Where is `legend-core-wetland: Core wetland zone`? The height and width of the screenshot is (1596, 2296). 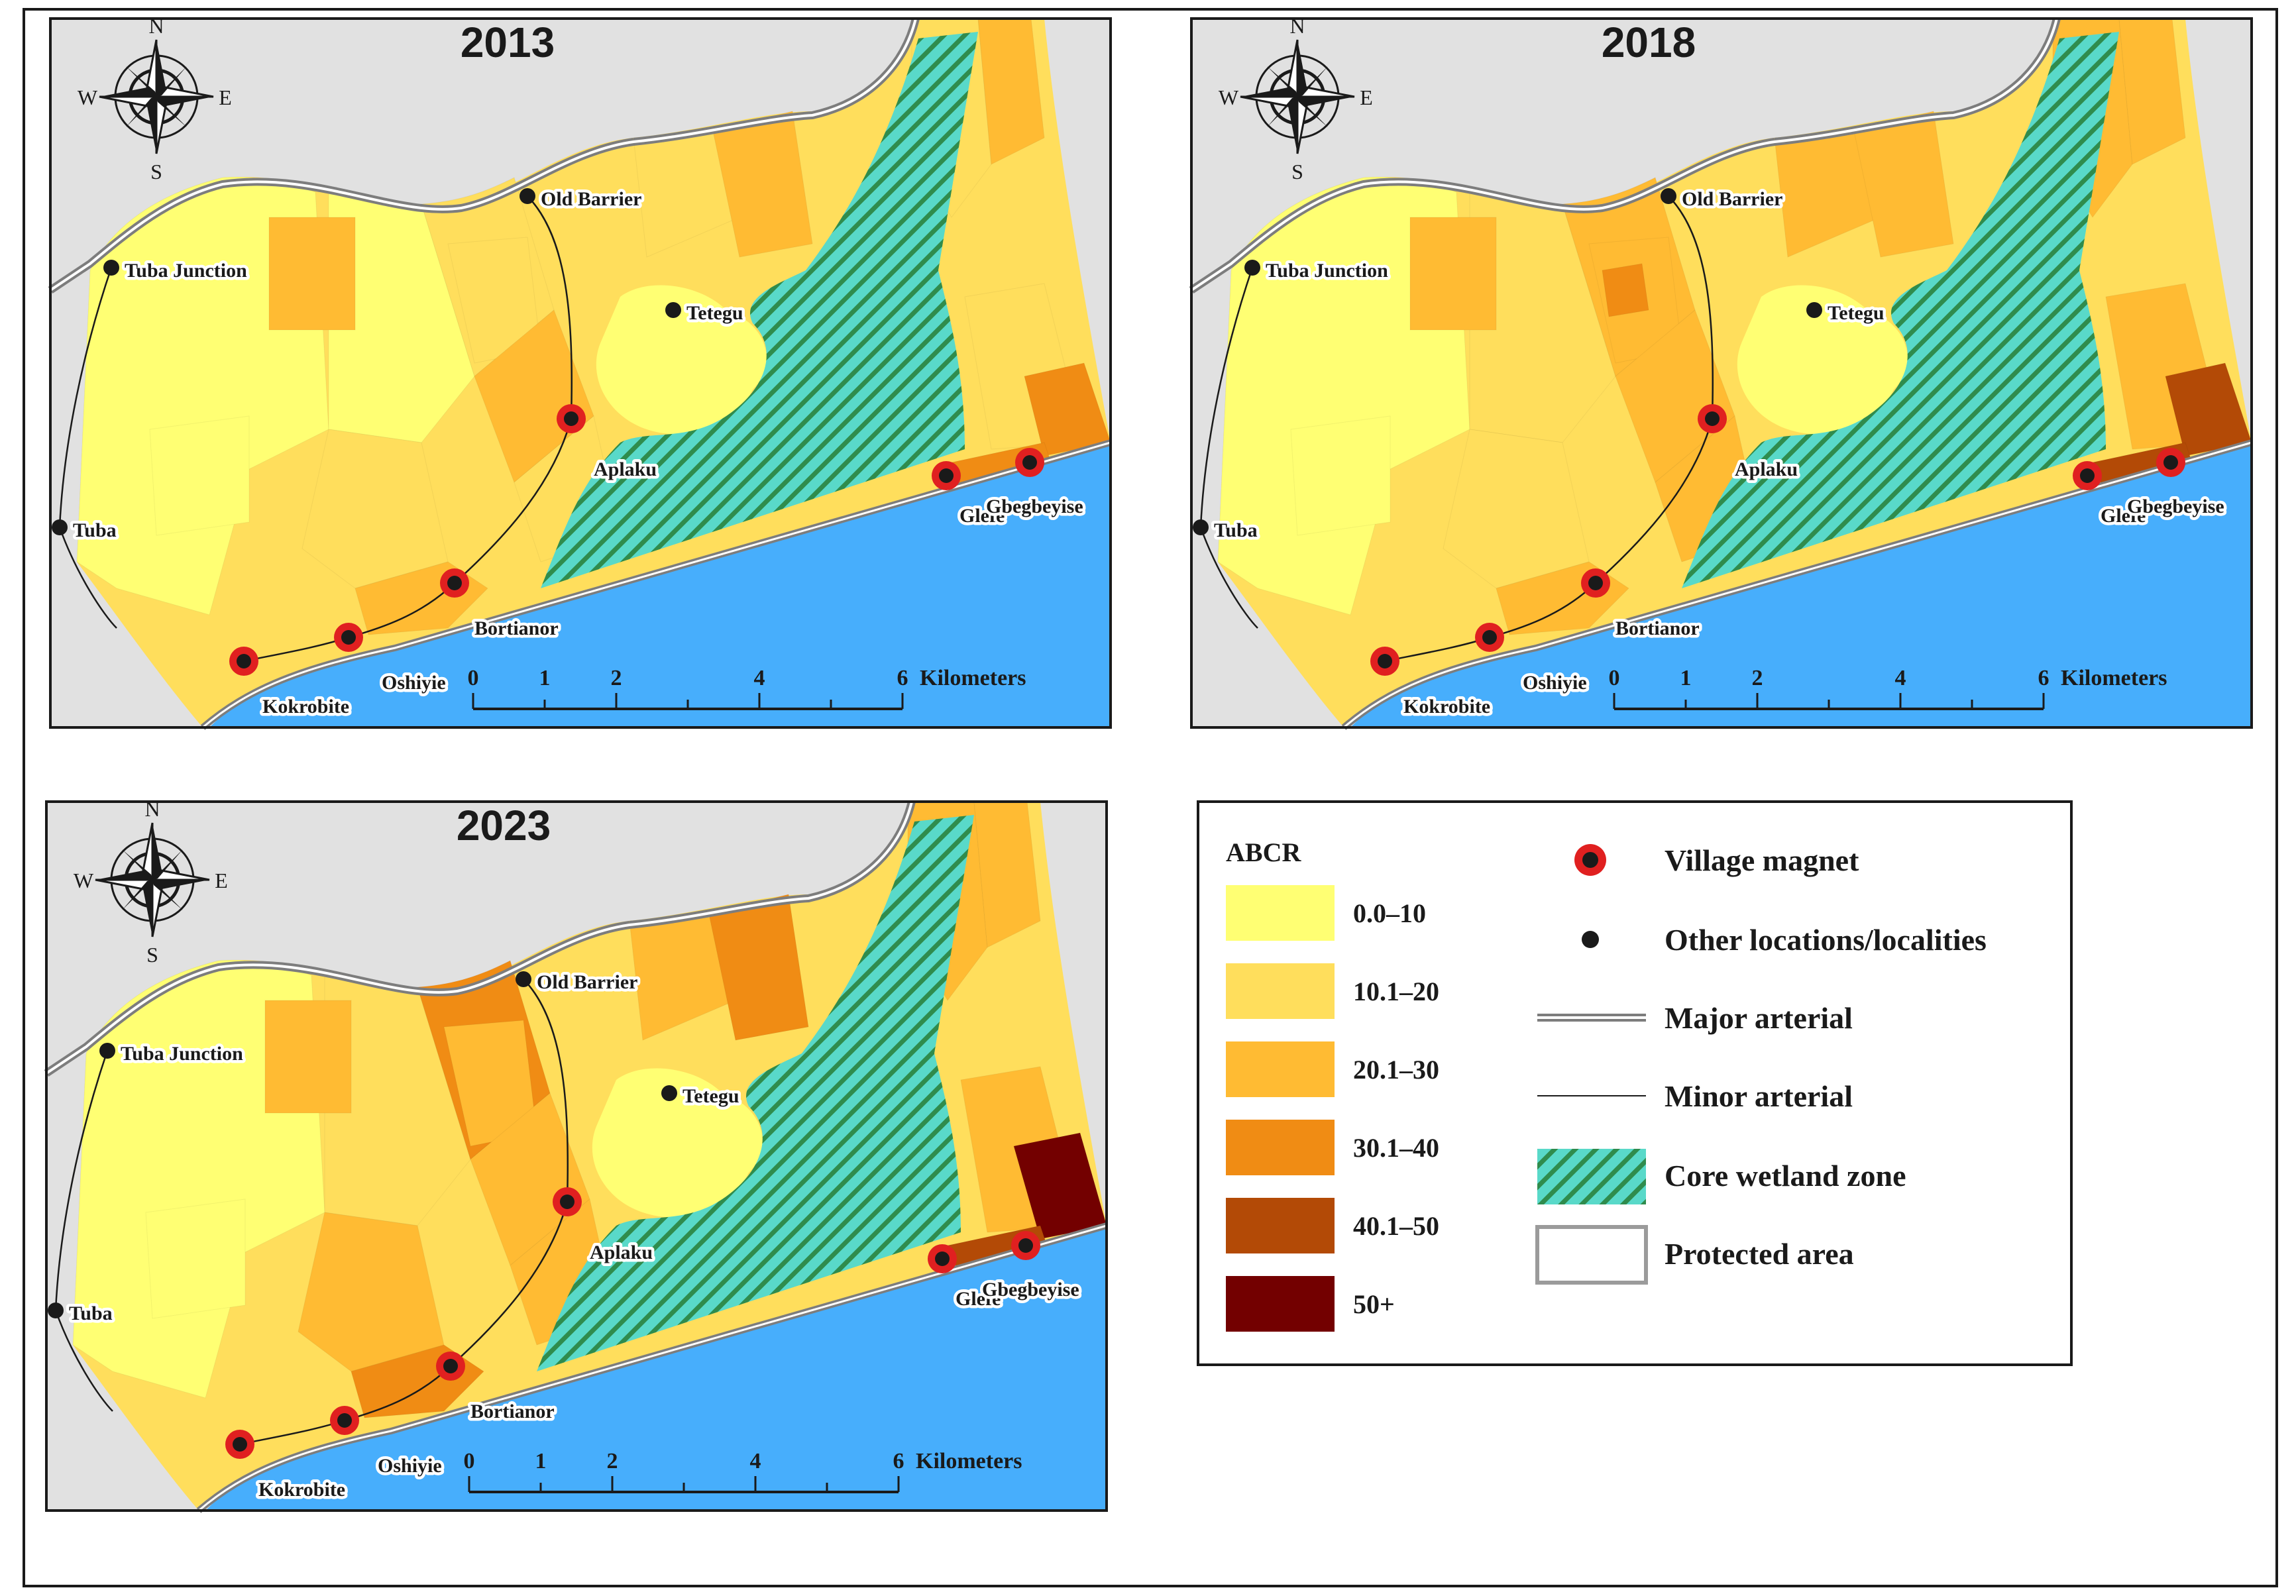 legend-core-wetland: Core wetland zone is located at coordinates (1721, 1176).